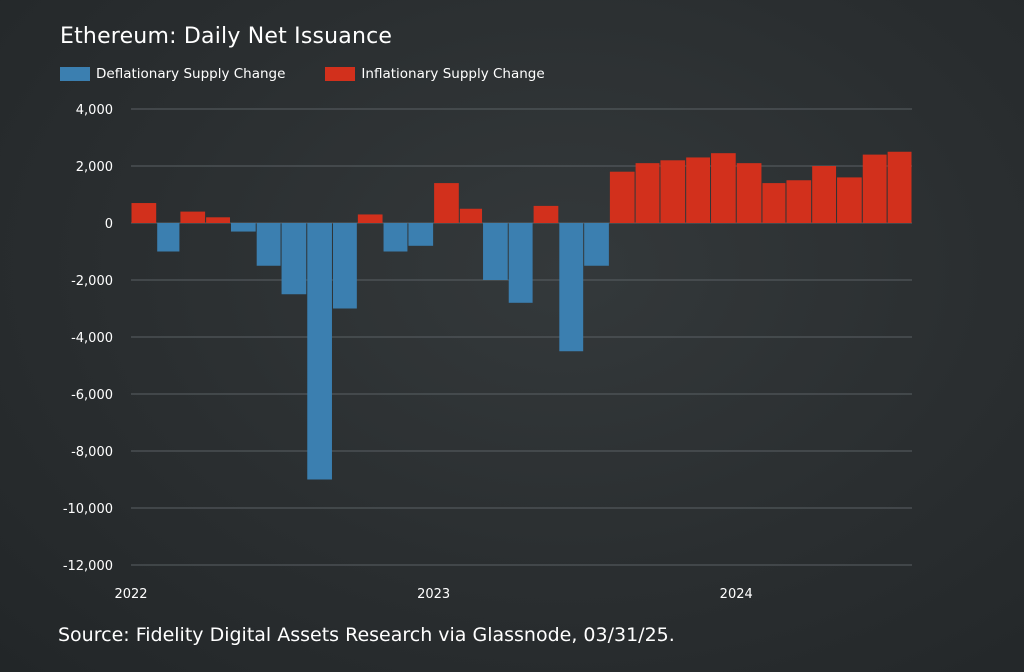 Image resolution: width=1024 pixels, height=672 pixels. What do you see at coordinates (94, 167) in the screenshot?
I see `y-tick-label: 2,000` at bounding box center [94, 167].